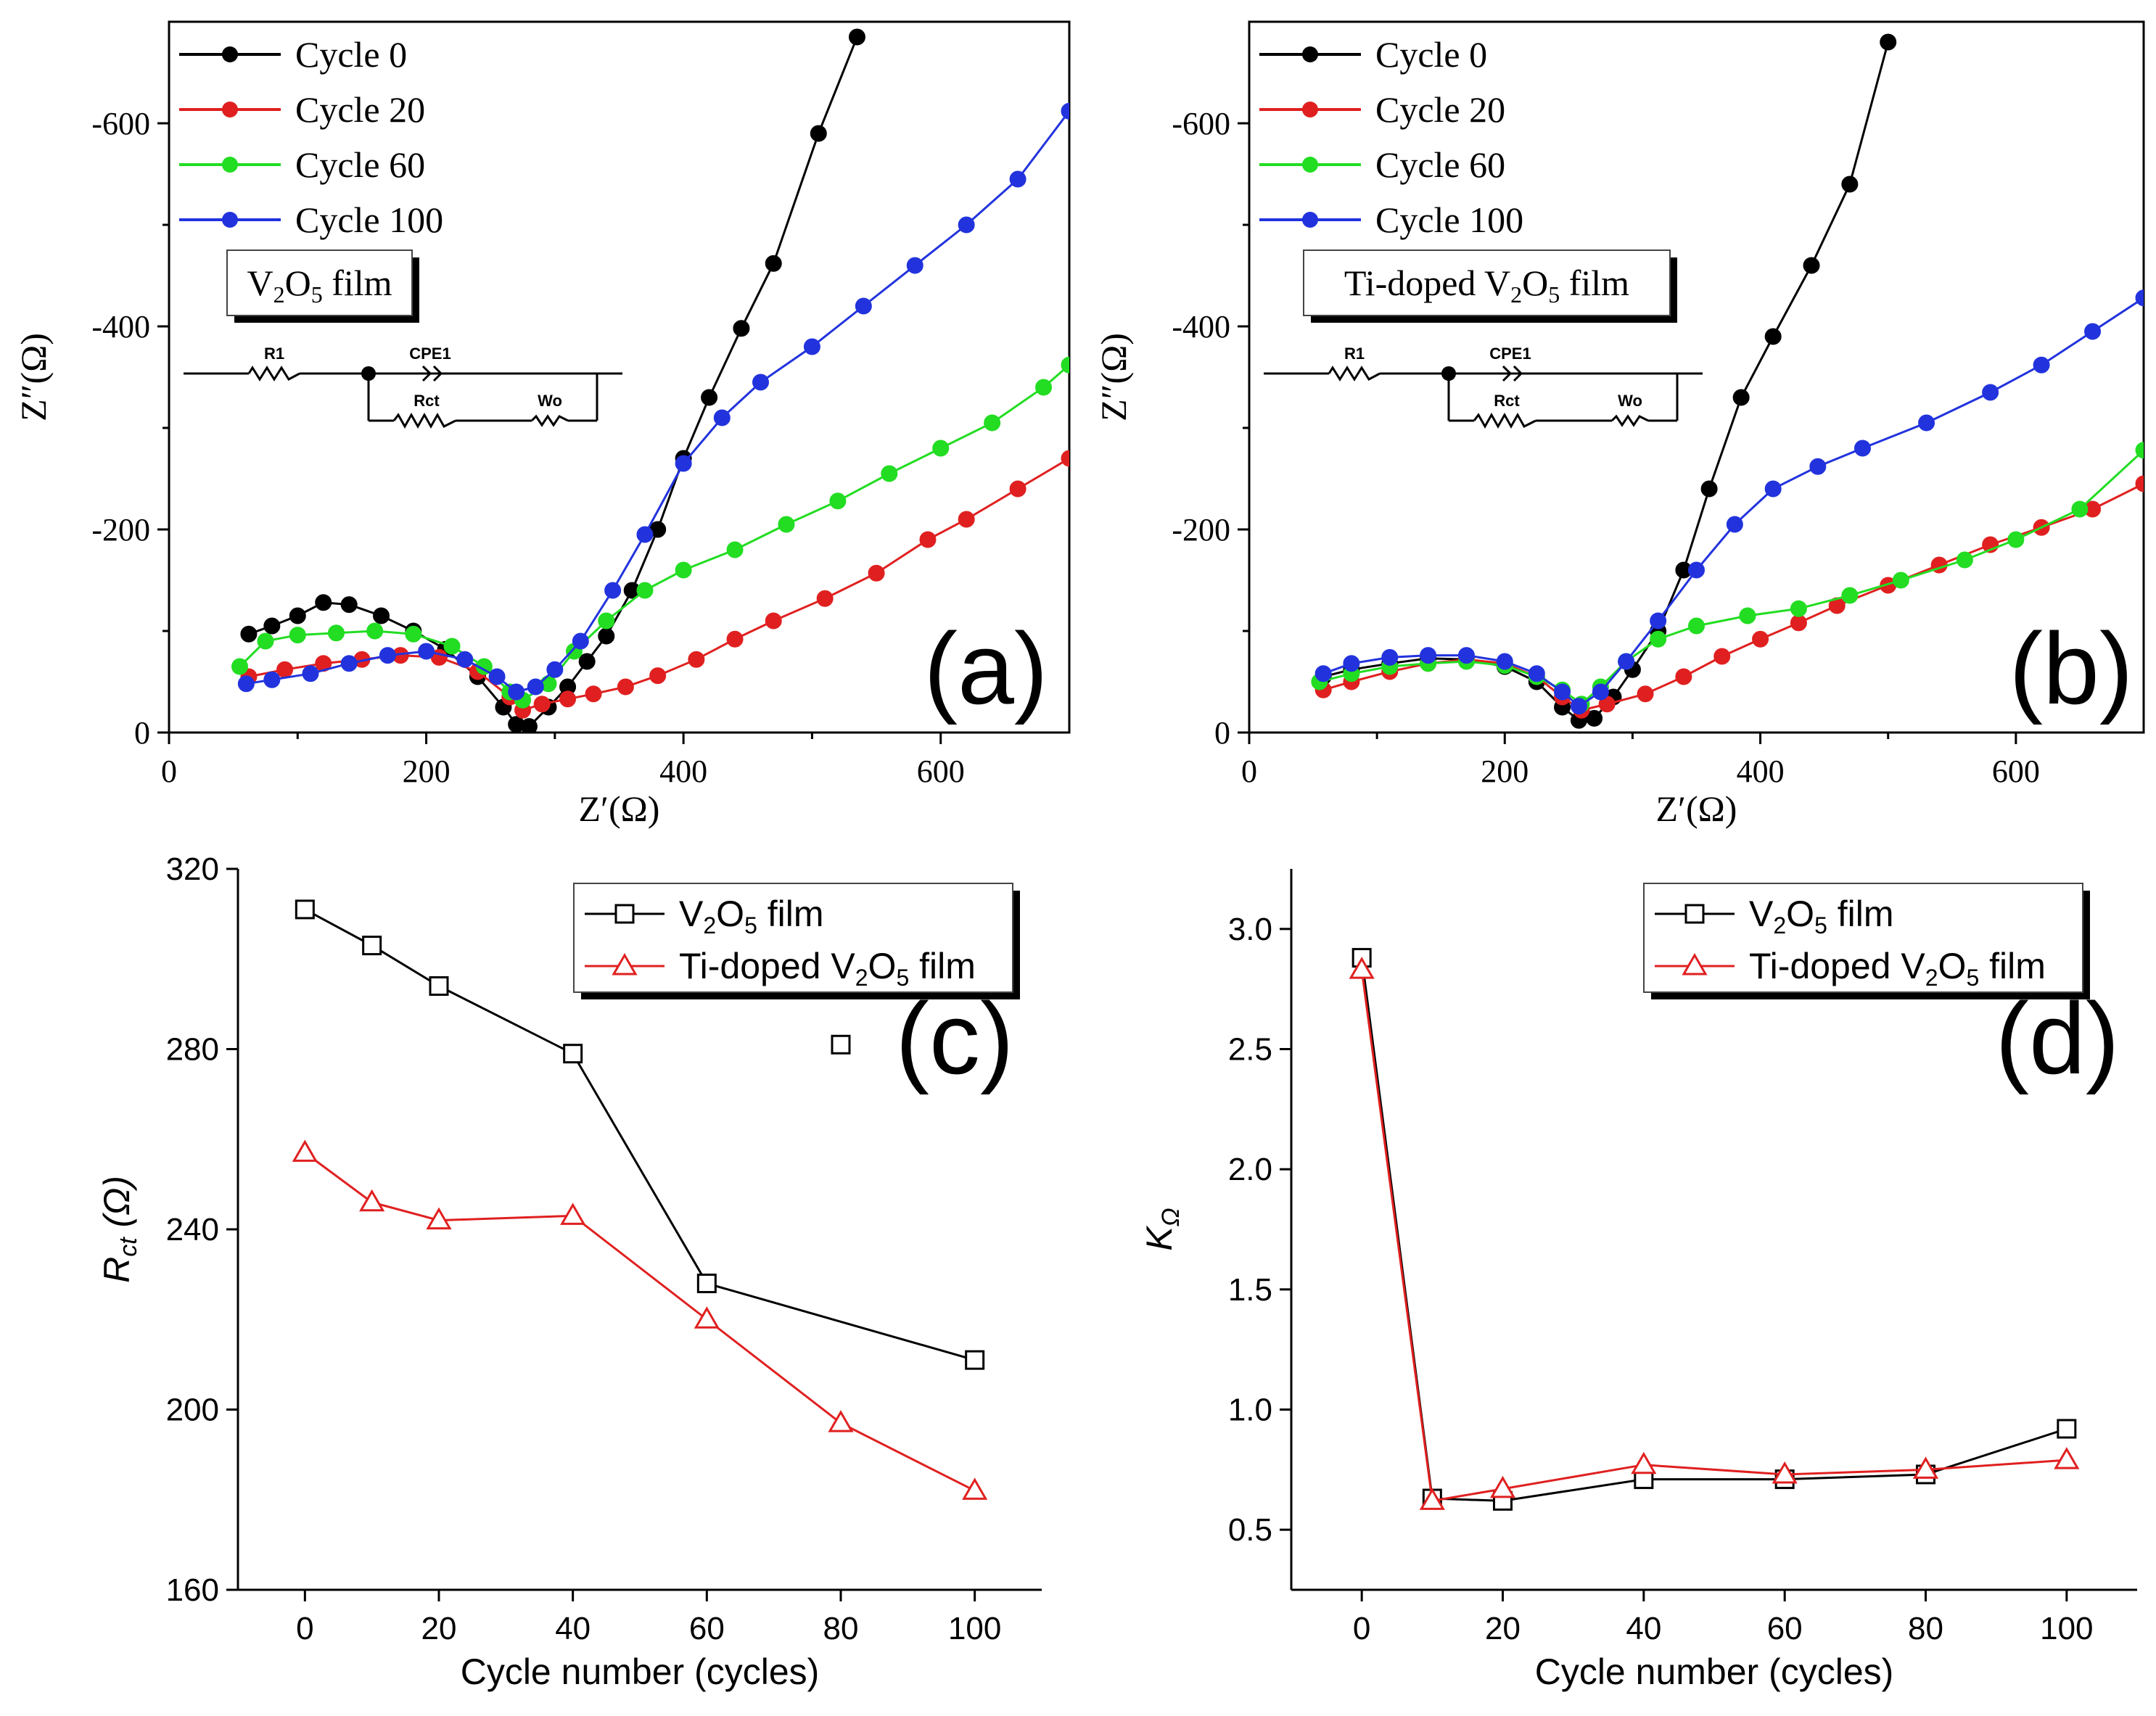 The height and width of the screenshot is (1716, 2156). Describe the element at coordinates (128, 1247) in the screenshot. I see `subscript: ct` at that location.